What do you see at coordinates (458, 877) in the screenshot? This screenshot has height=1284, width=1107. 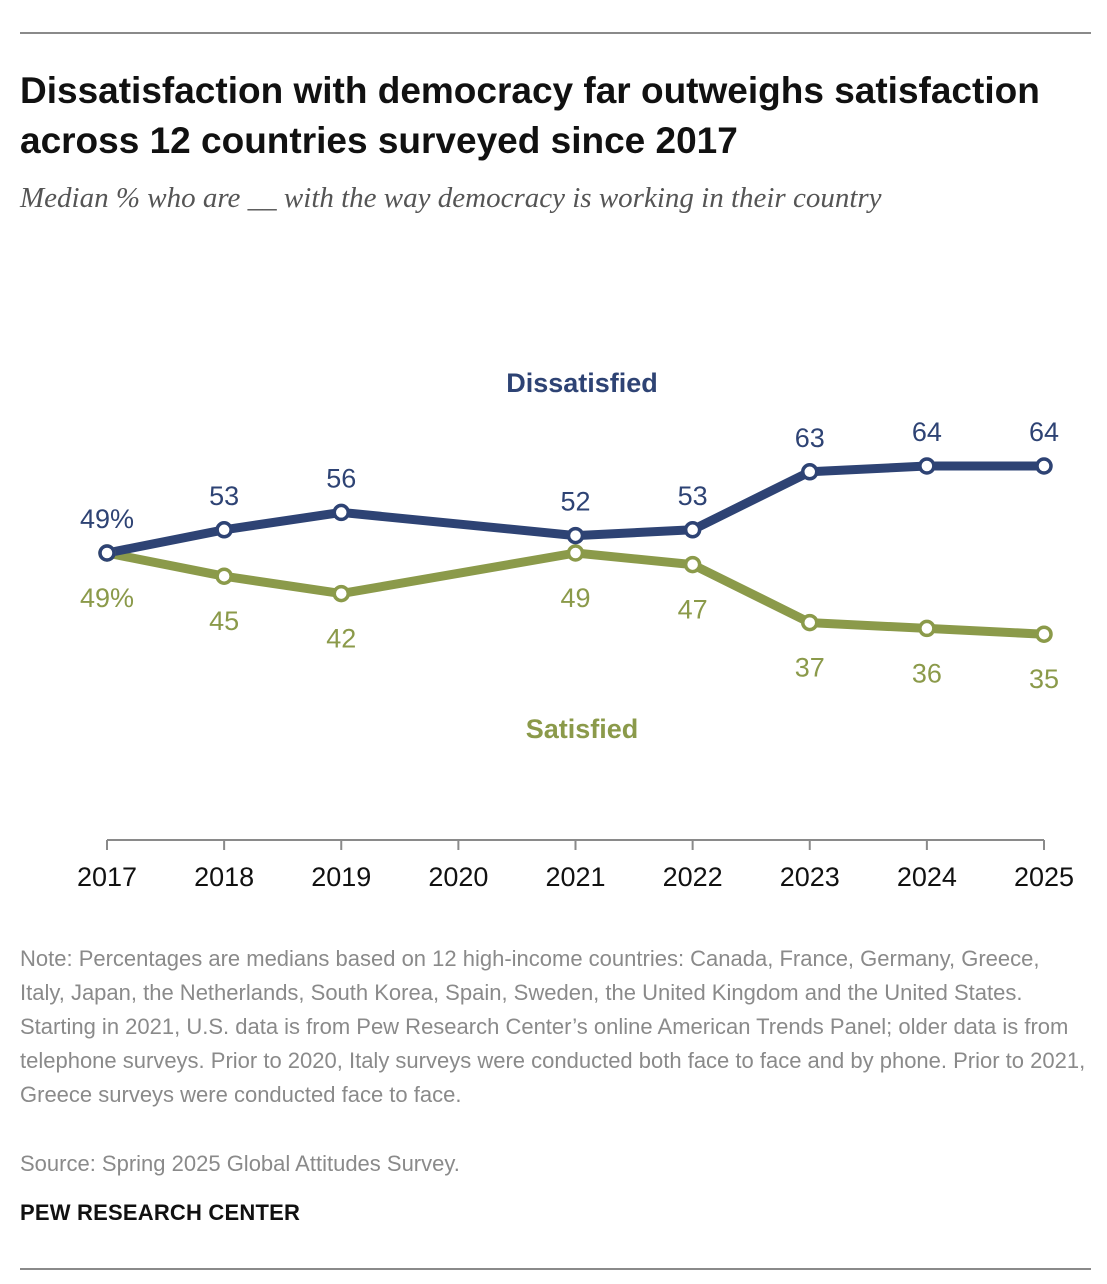 I see `x-tick-label: 2020` at bounding box center [458, 877].